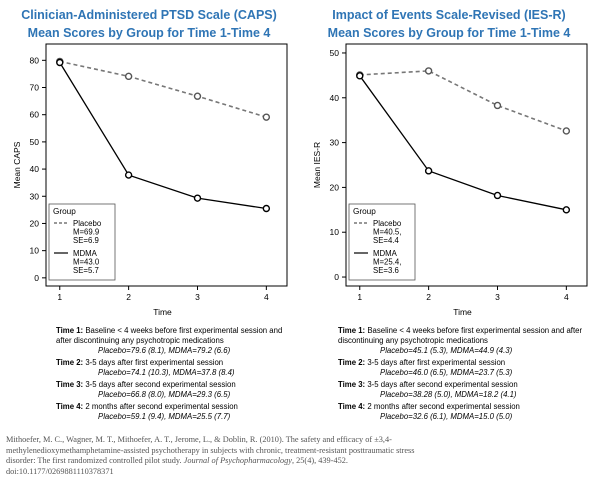  Describe the element at coordinates (149, 15) in the screenshot. I see `caps-title-line1: Clinician-Administered PTSD Scale (CAPS)` at that location.